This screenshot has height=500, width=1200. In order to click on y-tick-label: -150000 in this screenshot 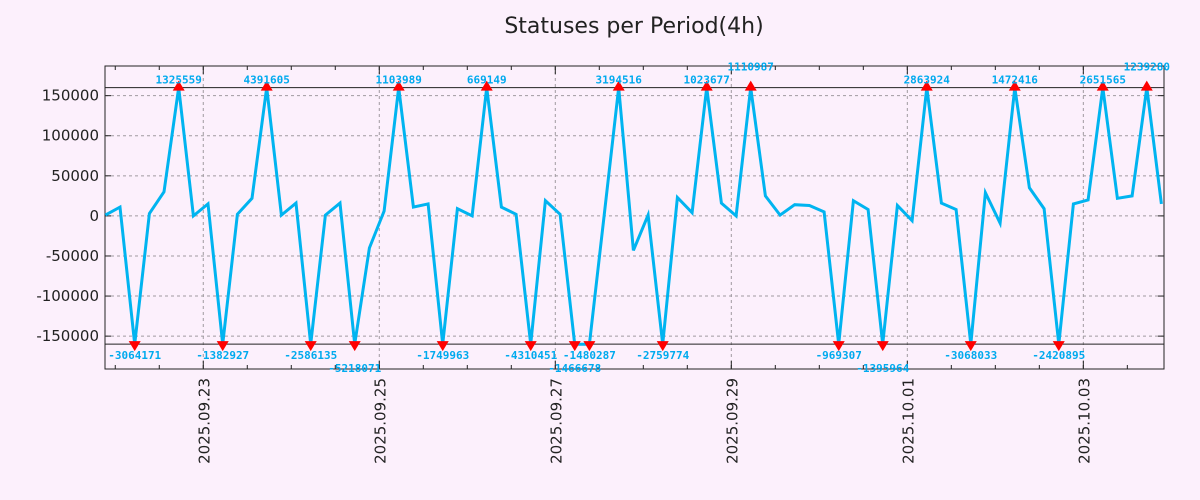, I will do `click(67, 336)`.